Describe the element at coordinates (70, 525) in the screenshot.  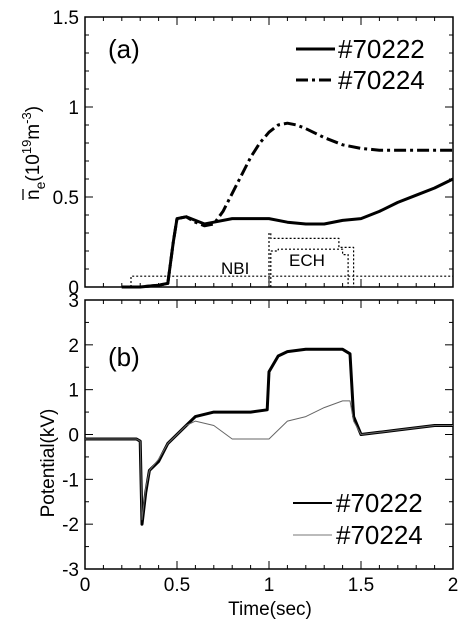
I see `y-tick-label-b: -2` at that location.